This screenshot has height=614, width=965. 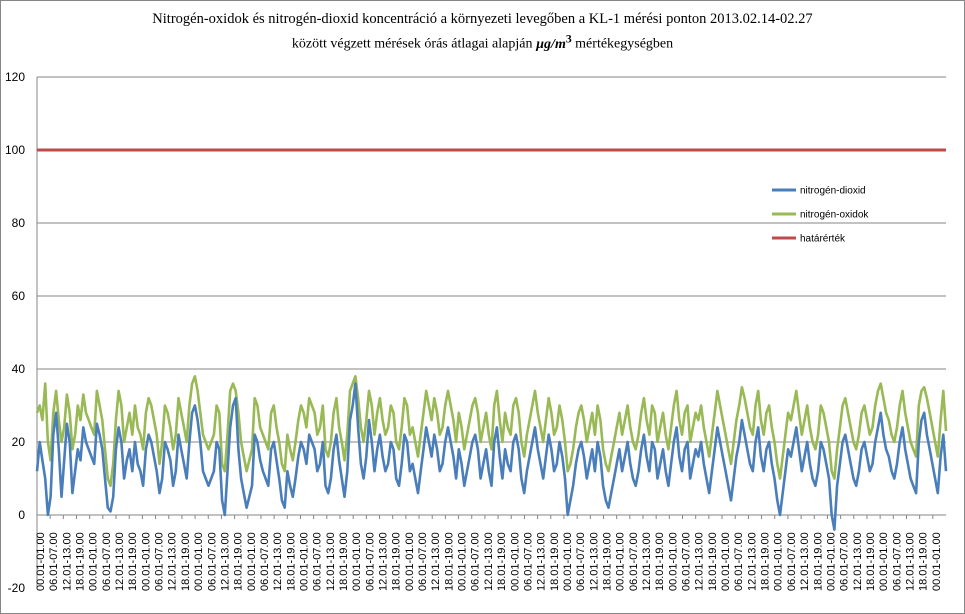 I want to click on legend: nitrogén-dioxid nitrogén-oxidok határérték, so click(x=820, y=215).